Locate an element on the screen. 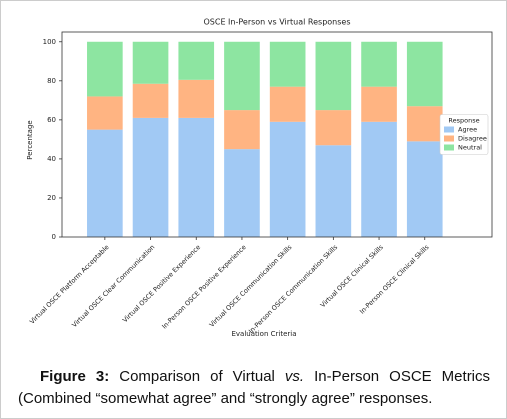 Image resolution: width=507 pixels, height=419 pixels. y-tick-label: 20 is located at coordinates (51, 198).